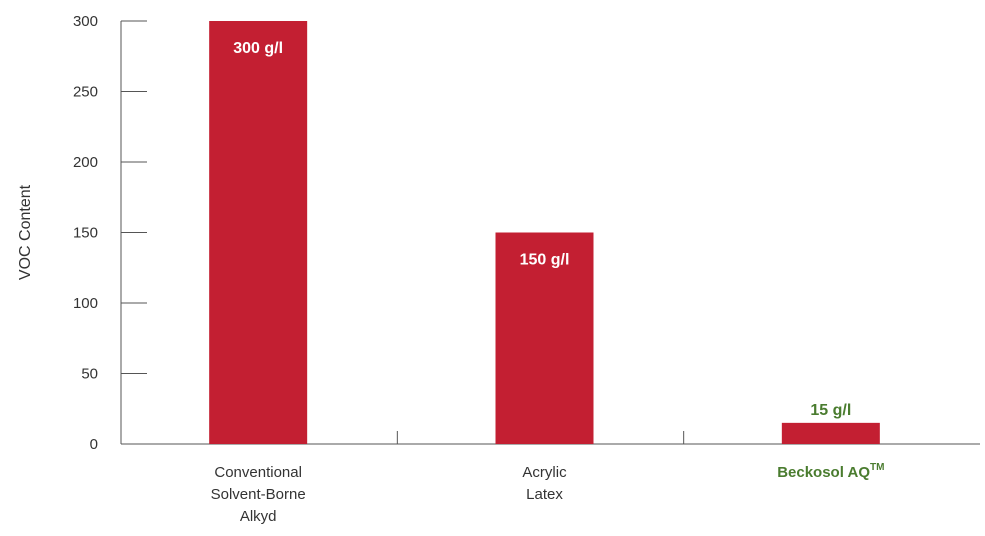 Image resolution: width=985 pixels, height=536 pixels. I want to click on x-category-label: Conventional Solvent-Borne Alkyd, so click(258, 494).